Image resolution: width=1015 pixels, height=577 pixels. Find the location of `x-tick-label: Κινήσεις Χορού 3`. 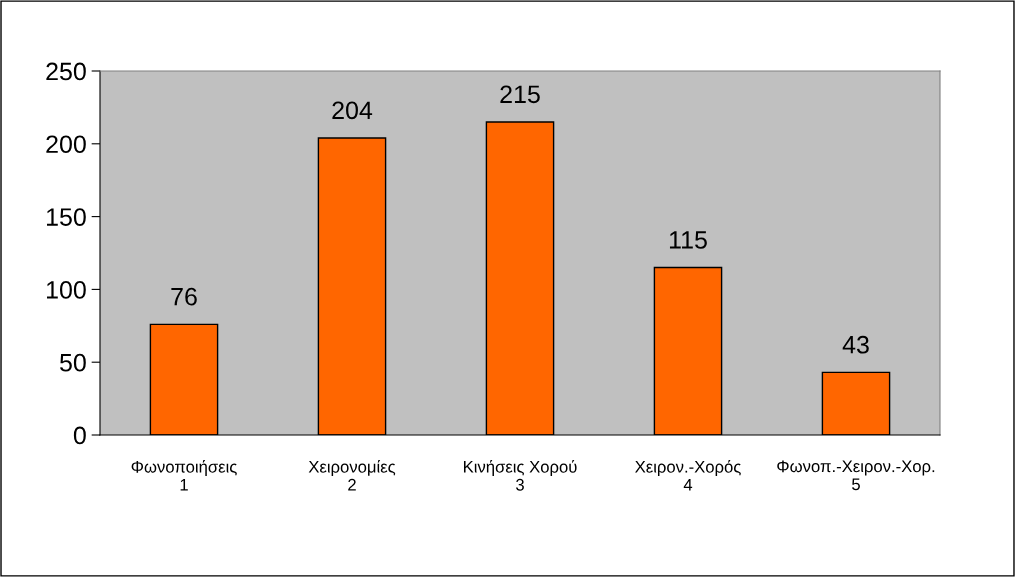

x-tick-label: Κινήσεις Χορού 3 is located at coordinates (520, 475).